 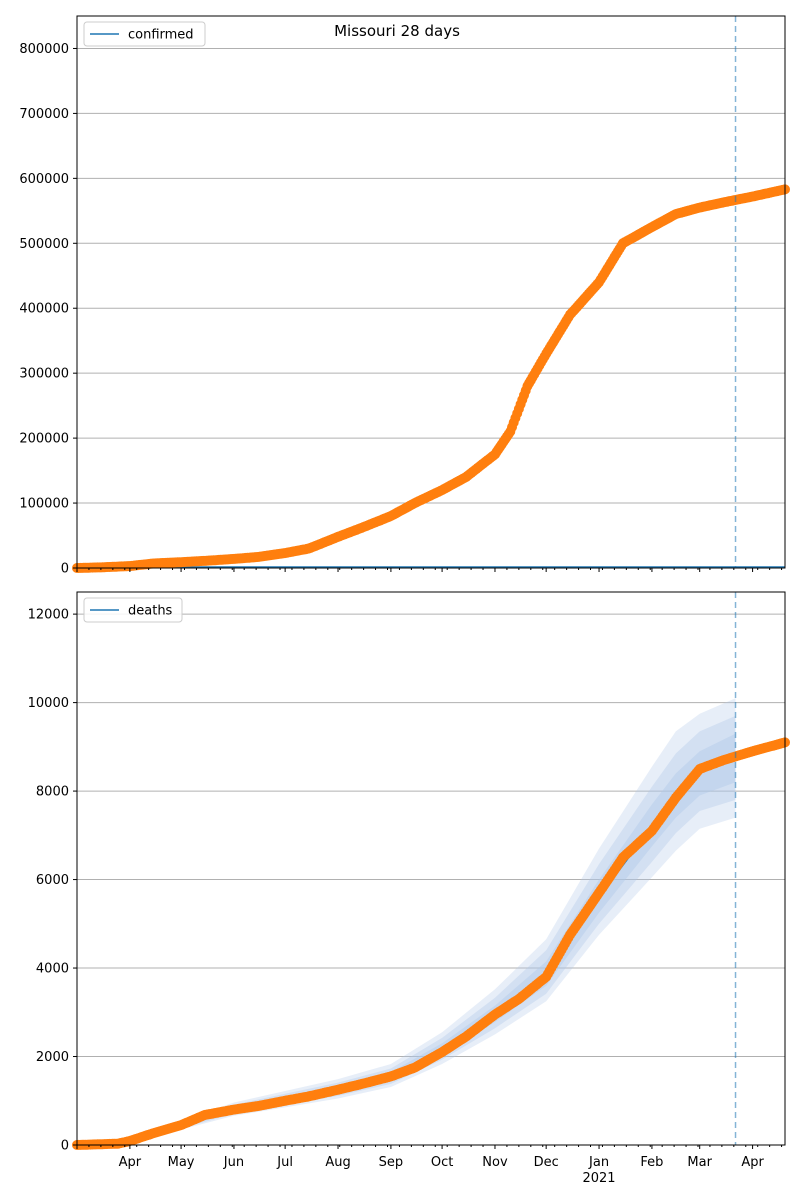 What do you see at coordinates (44, 374) in the screenshot?
I see `y-tick-label: 300000` at bounding box center [44, 374].